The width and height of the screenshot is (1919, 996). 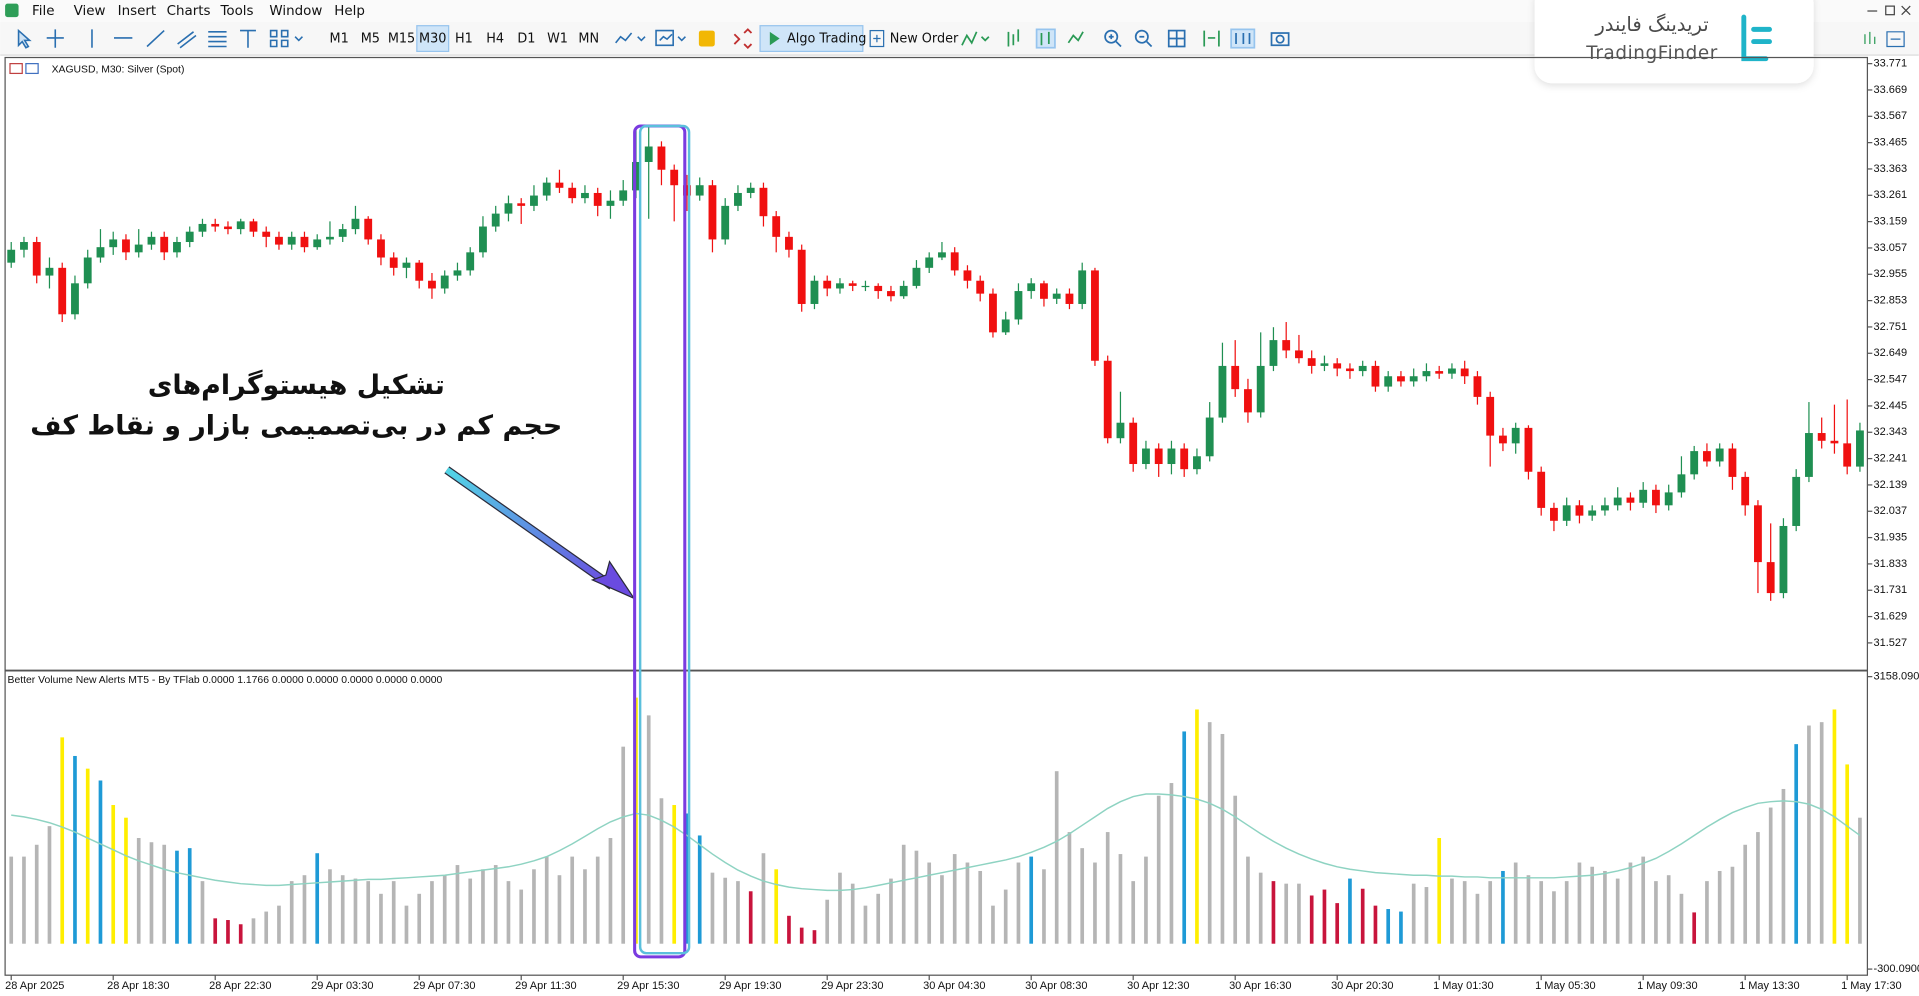 What do you see at coordinates (526, 39) in the screenshot?
I see `timeframe-button: D1` at bounding box center [526, 39].